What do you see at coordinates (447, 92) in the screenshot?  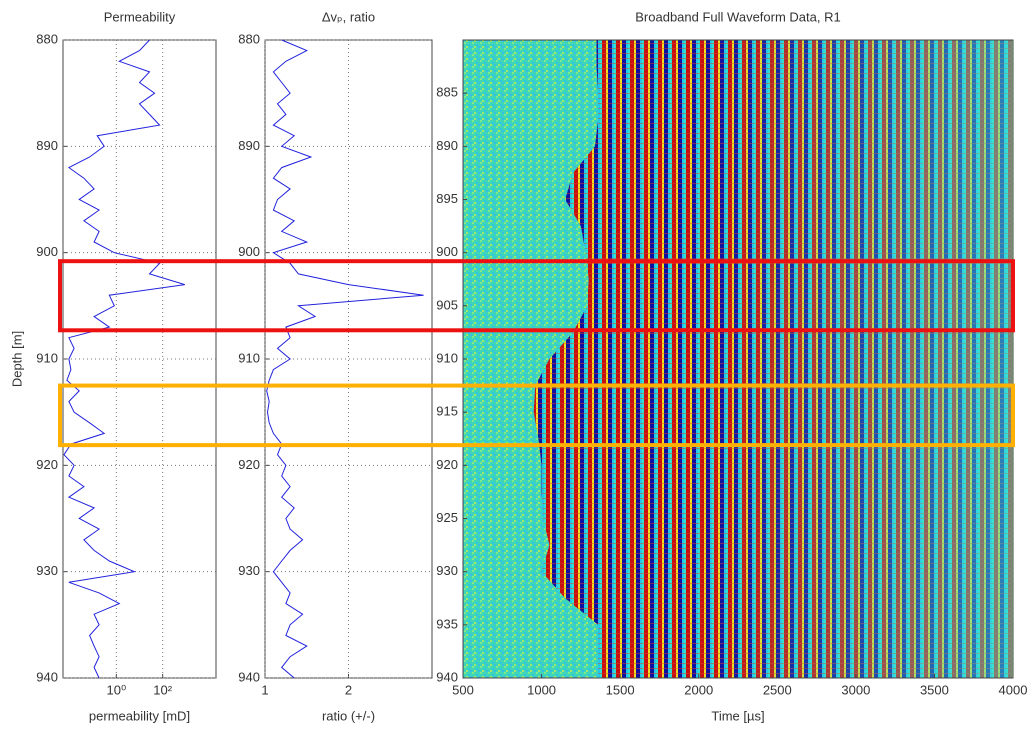 I see `y-tick-label: 885` at bounding box center [447, 92].